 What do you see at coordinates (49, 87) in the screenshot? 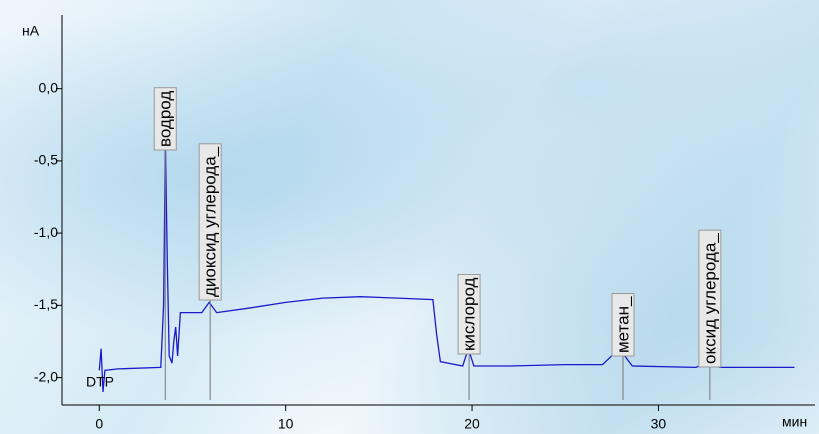
I see `y-tick-label: 0,0` at bounding box center [49, 87].